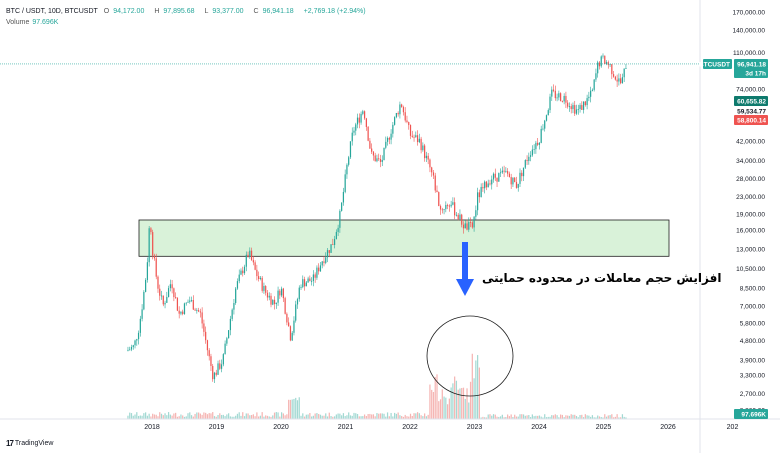 The height and width of the screenshot is (458, 780). I want to click on volume-badge: 97.696K, so click(751, 414).